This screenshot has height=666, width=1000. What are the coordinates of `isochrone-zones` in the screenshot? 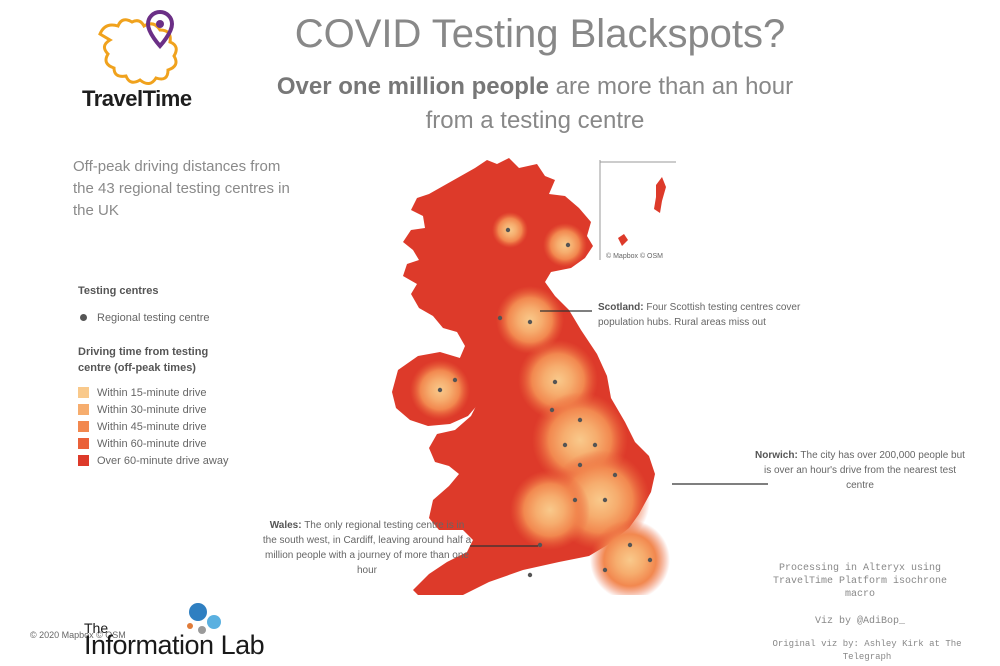 It's located at (540, 403).